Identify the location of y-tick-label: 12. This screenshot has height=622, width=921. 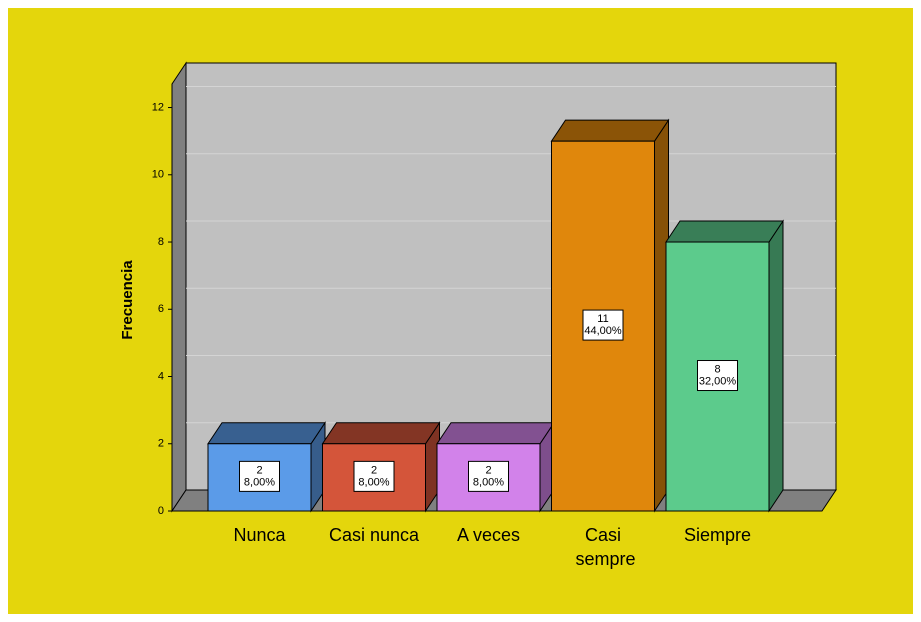
(158, 107).